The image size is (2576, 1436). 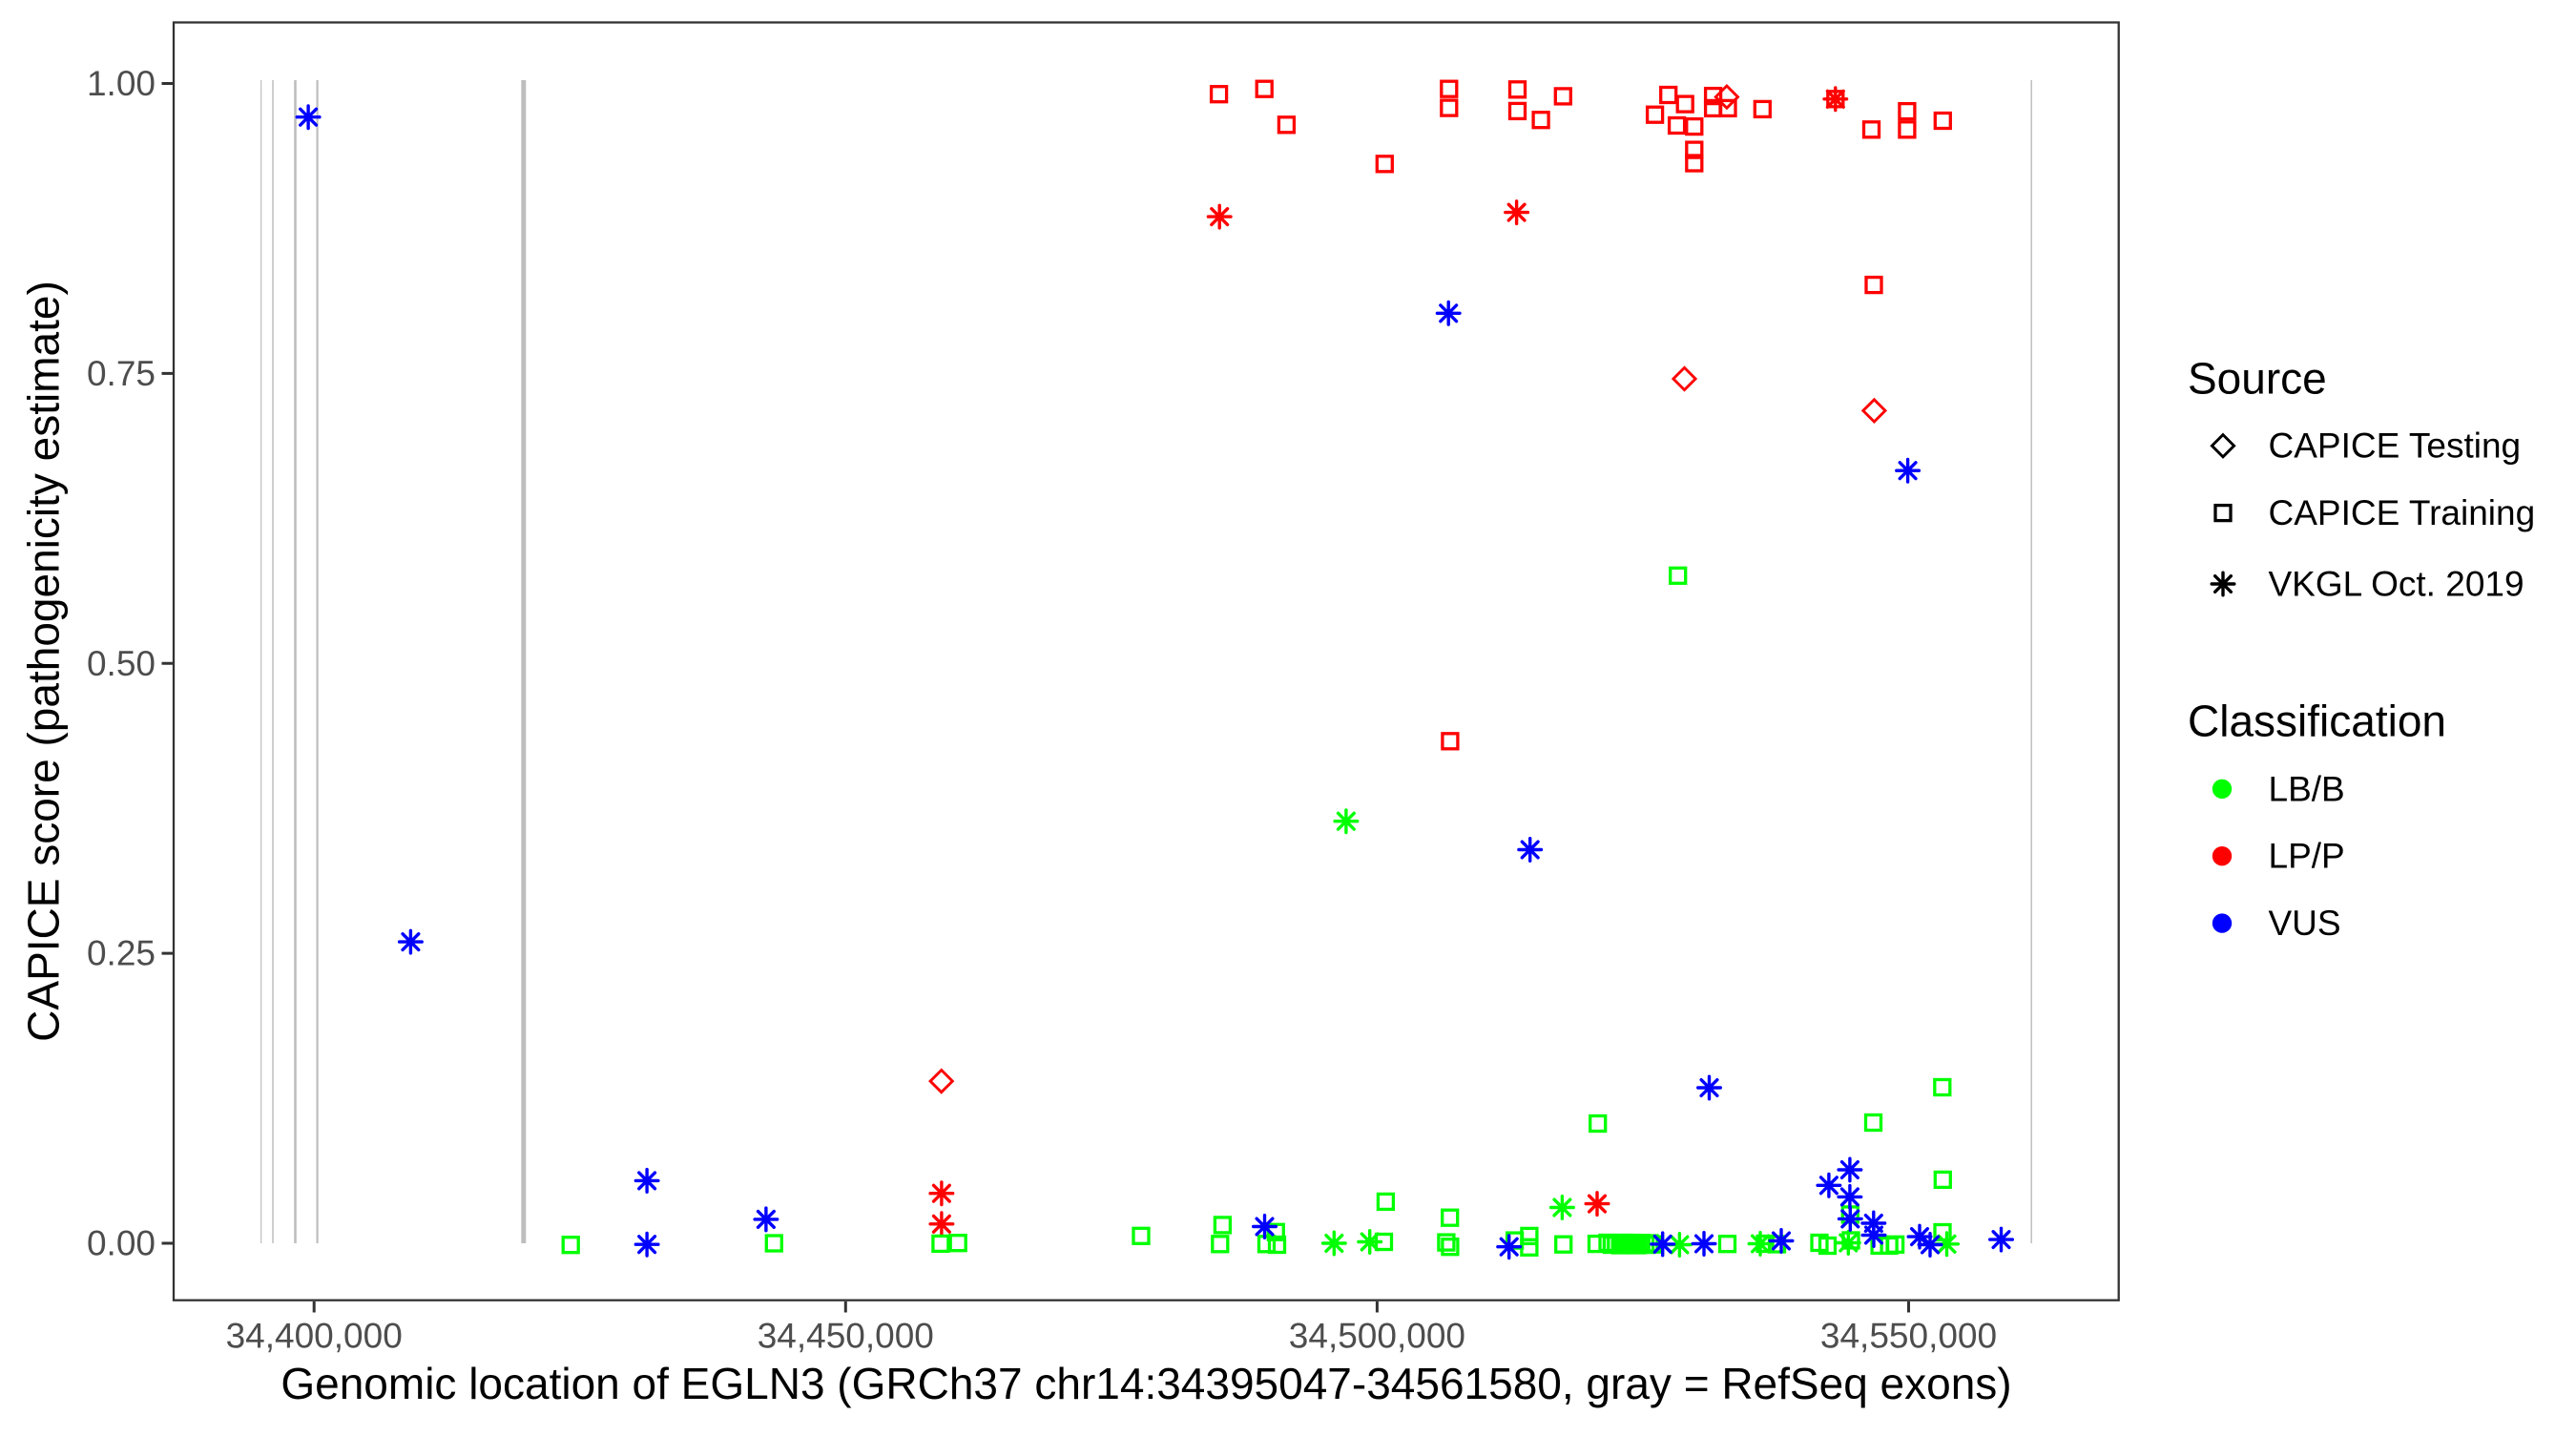 I want to click on svg-text: LB/B, so click(x=2307, y=788).